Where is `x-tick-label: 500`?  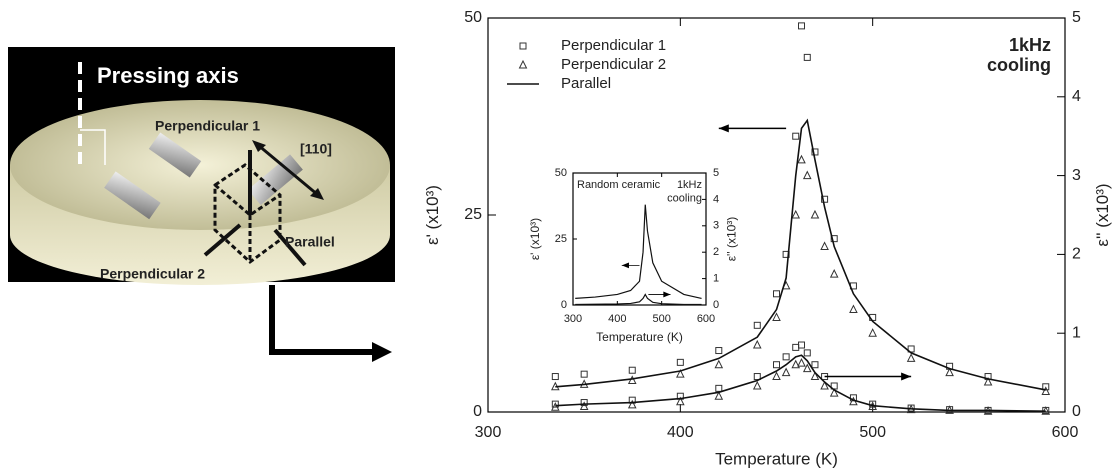
x-tick-label: 500 is located at coordinates (661, 319).